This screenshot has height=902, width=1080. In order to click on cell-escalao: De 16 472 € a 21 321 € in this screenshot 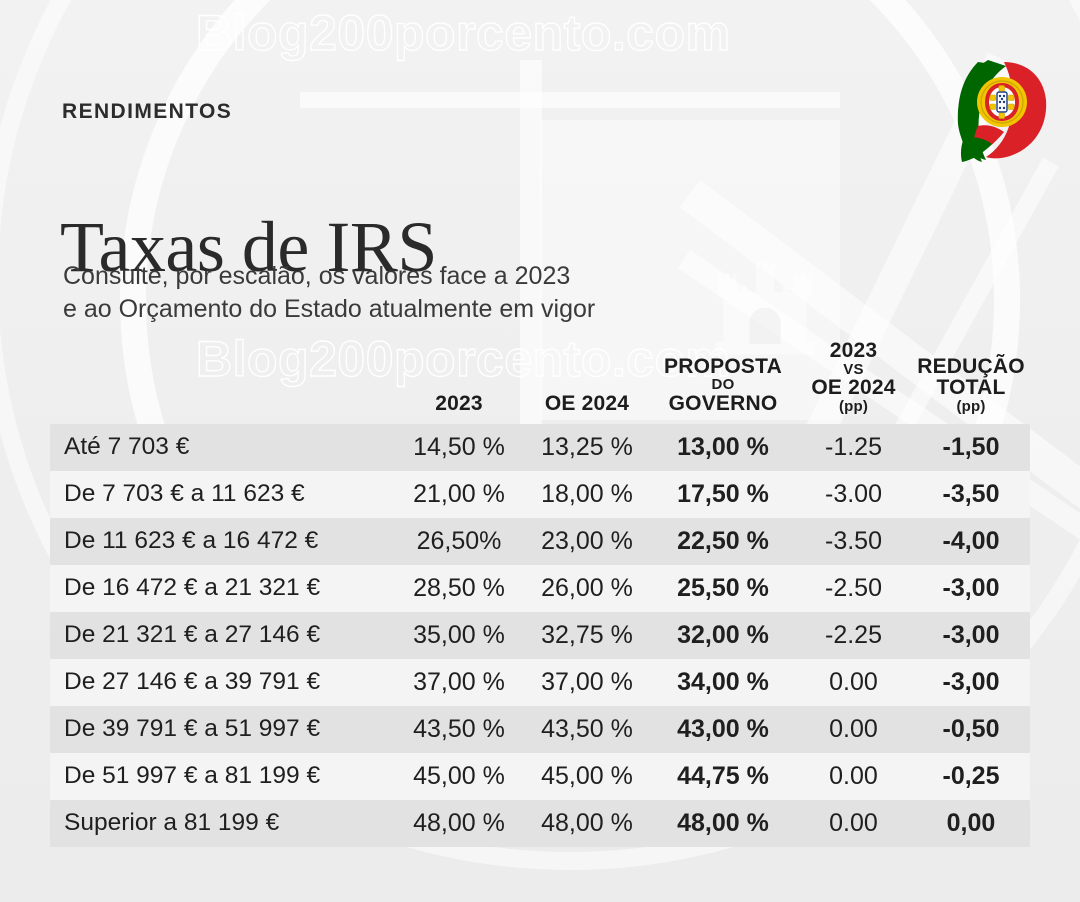, I will do `click(222, 588)`.